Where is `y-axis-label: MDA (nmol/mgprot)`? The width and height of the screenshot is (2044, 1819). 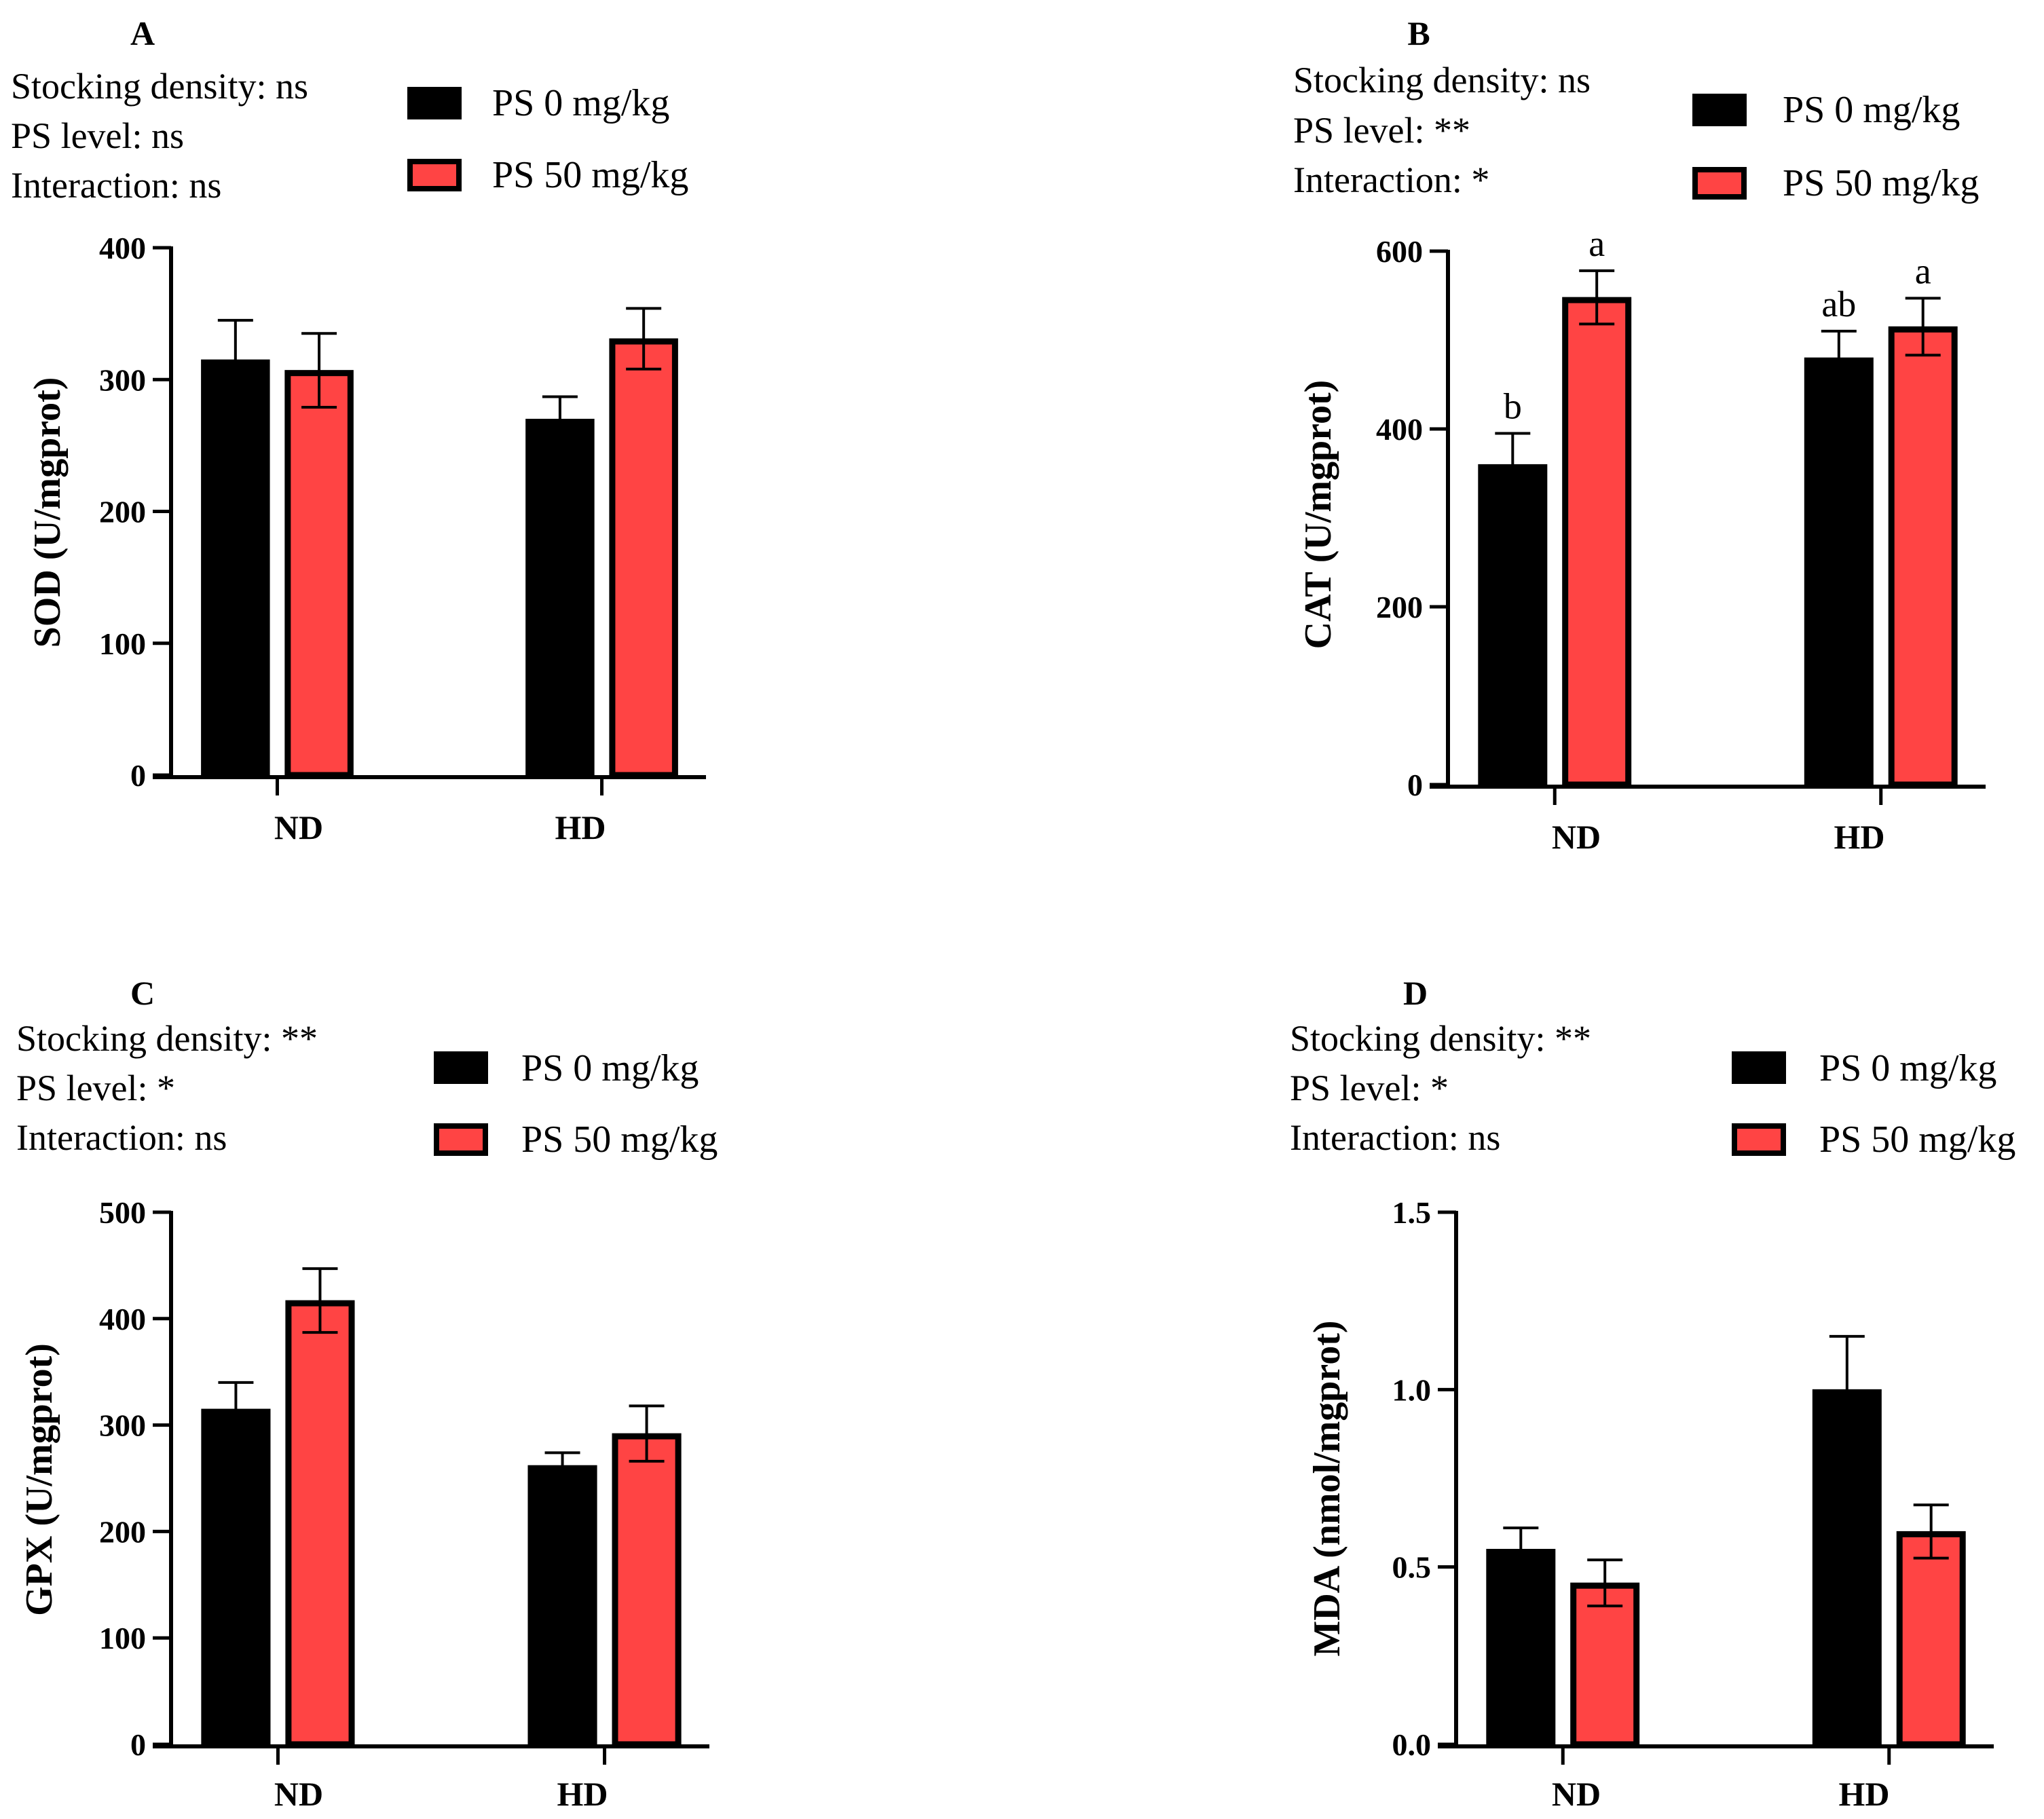
y-axis-label: MDA (nmol/mgprot) is located at coordinates (1327, 1488).